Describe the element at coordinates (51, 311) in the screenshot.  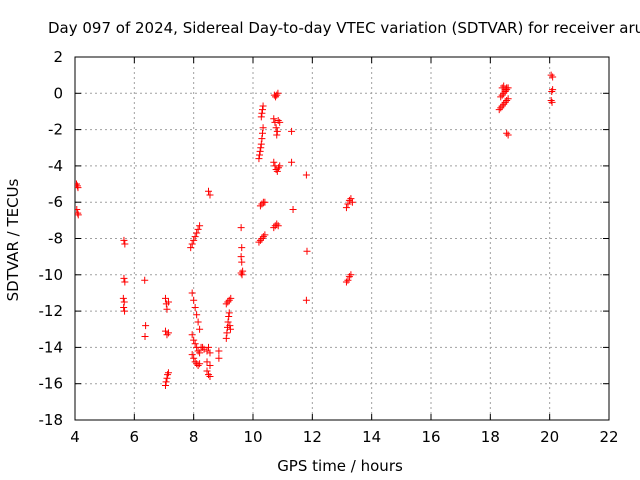
I see `y-tick-label: -12` at that location.